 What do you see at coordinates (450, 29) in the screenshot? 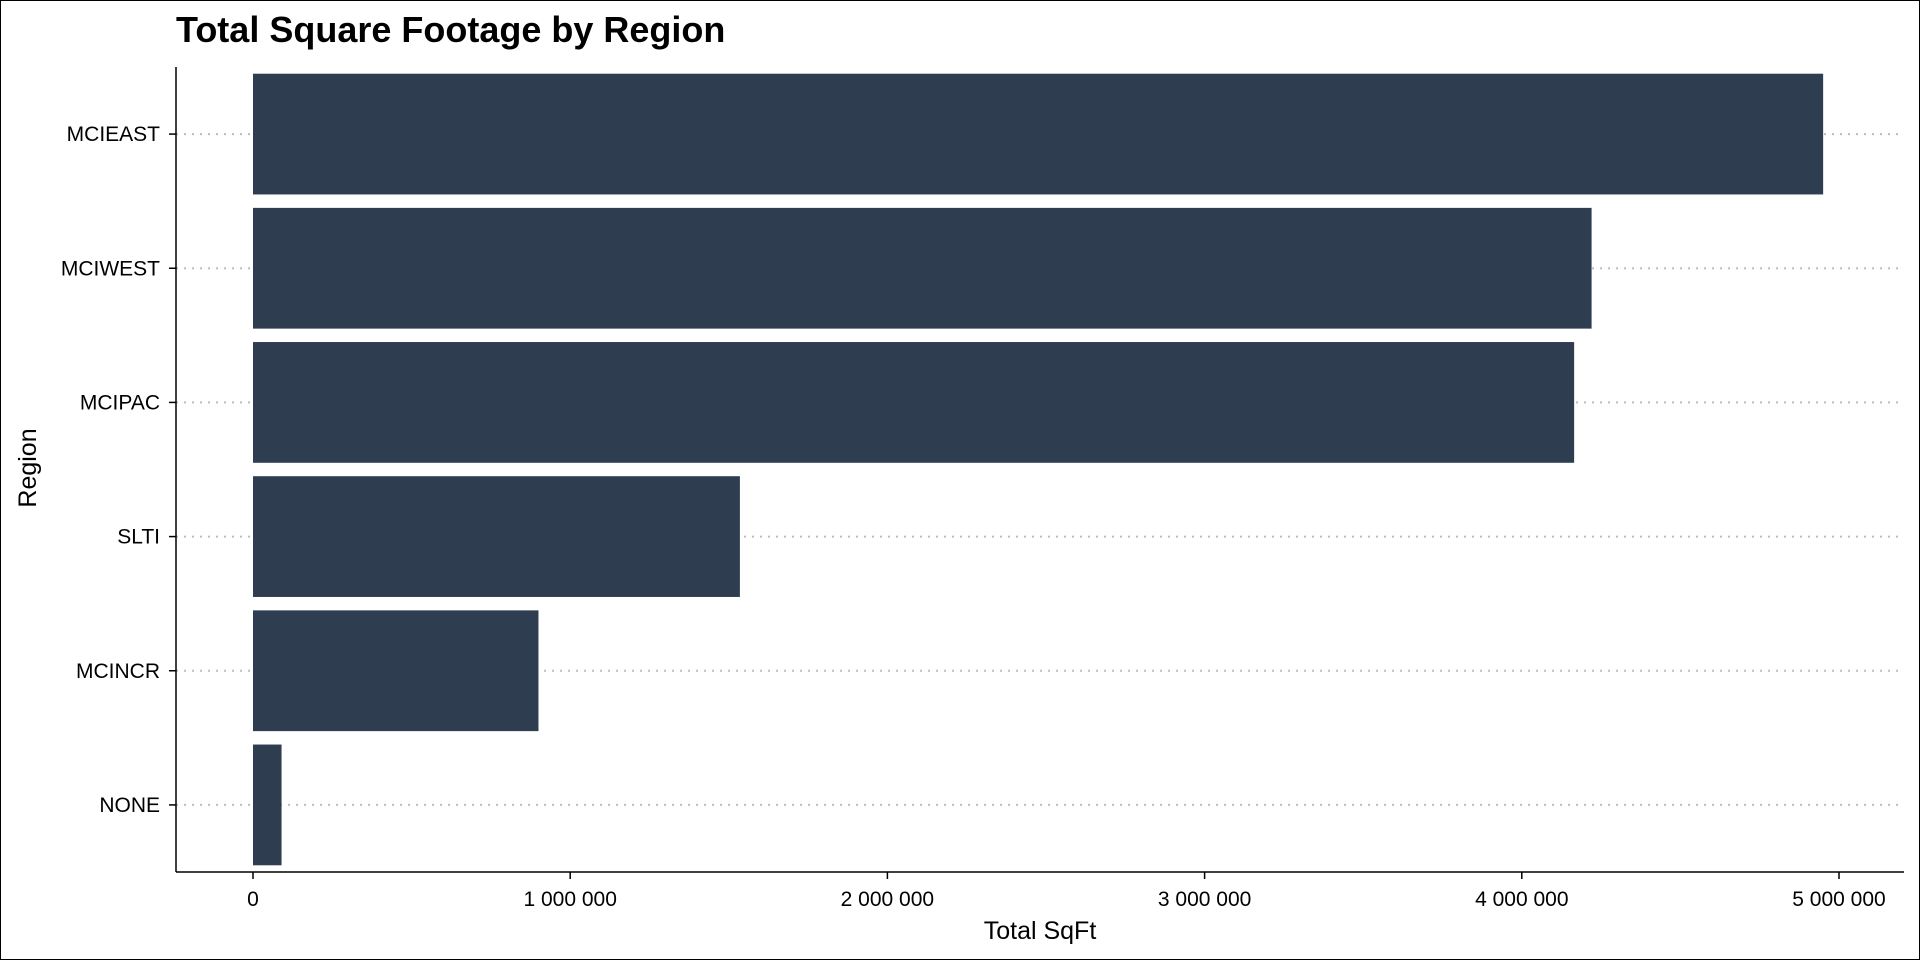
I see `chart-title: Total Square Footage by Region` at bounding box center [450, 29].